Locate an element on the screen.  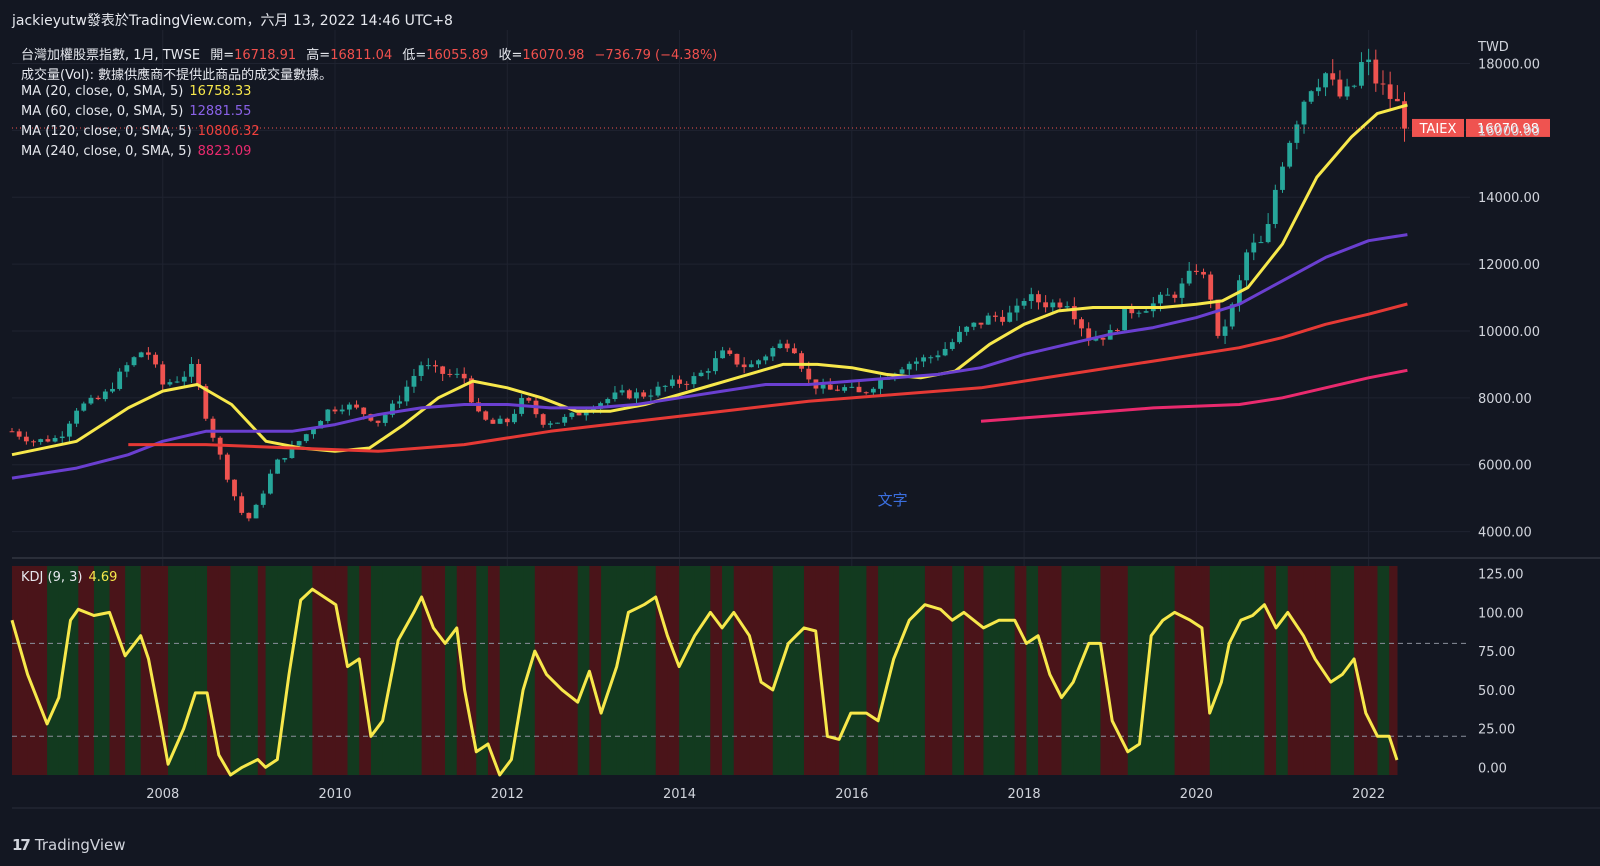
last-price-symbol-tag is located at coordinates (1438, 127).